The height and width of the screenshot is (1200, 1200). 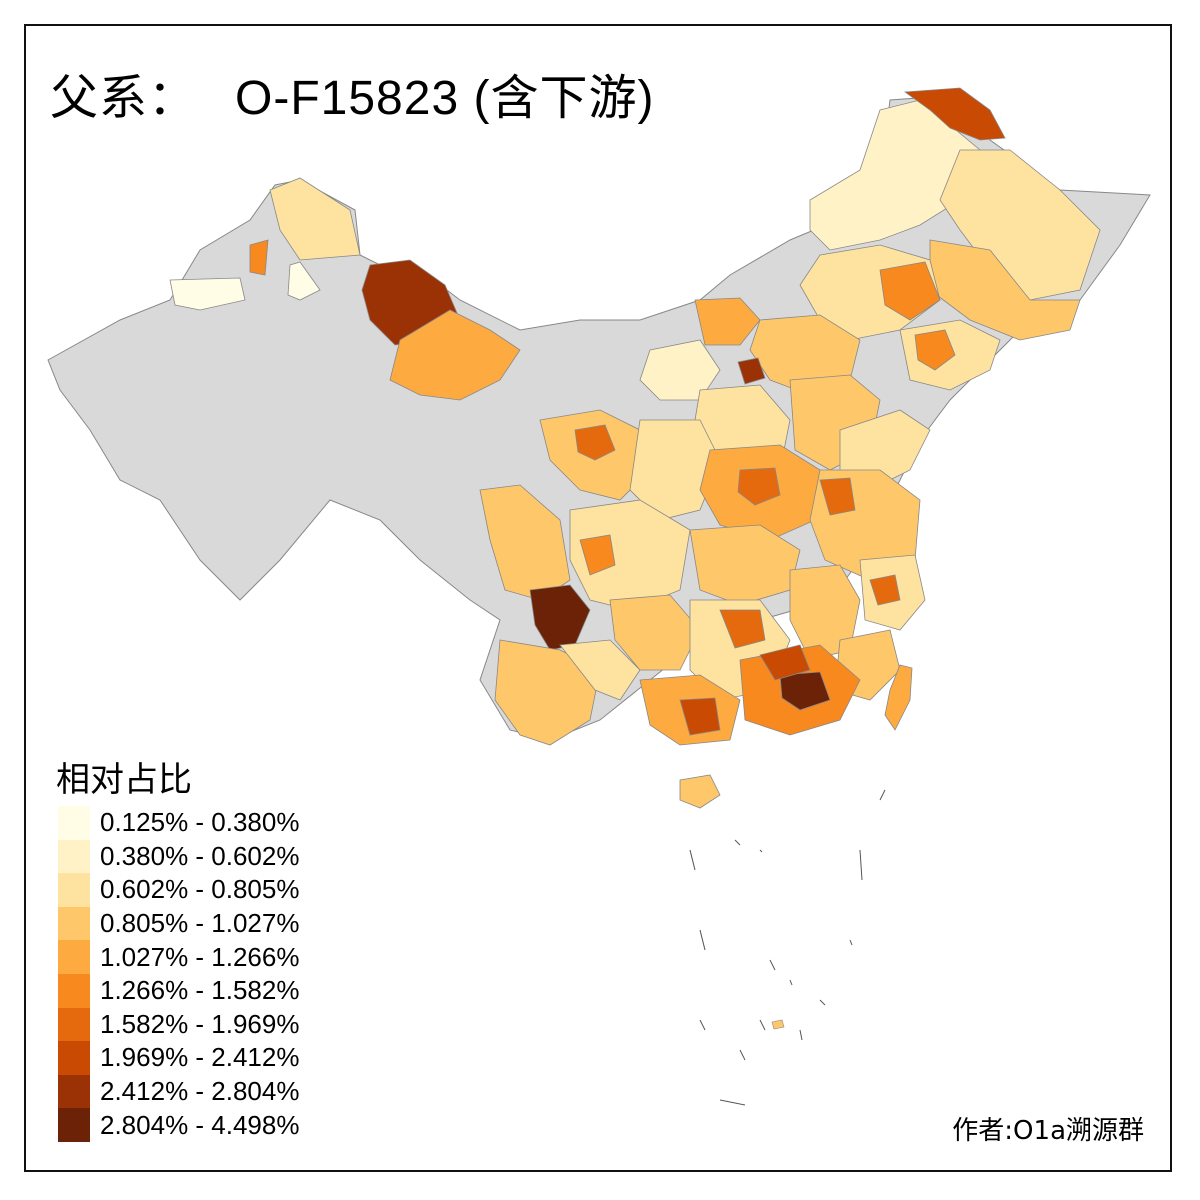 What do you see at coordinates (200, 855) in the screenshot?
I see `legend-label: 0.380% - 0.602%` at bounding box center [200, 855].